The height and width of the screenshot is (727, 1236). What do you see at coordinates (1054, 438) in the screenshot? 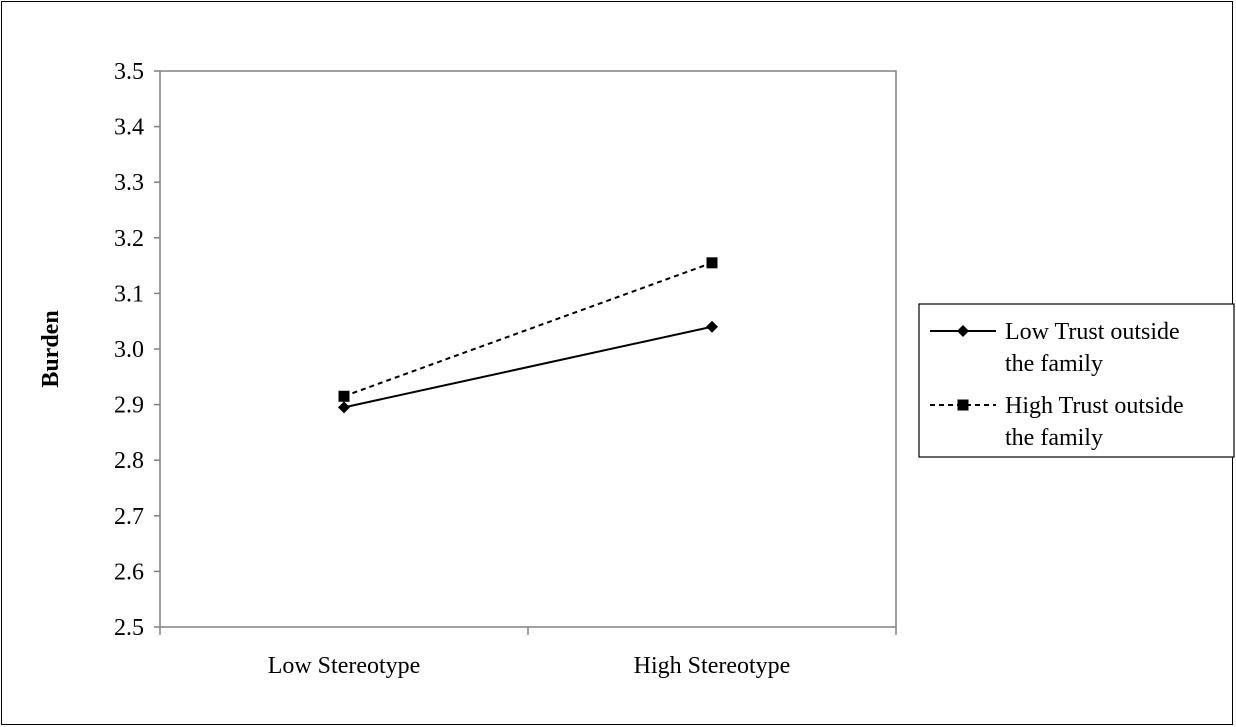
I see `legend-label-2: the family` at bounding box center [1054, 438].